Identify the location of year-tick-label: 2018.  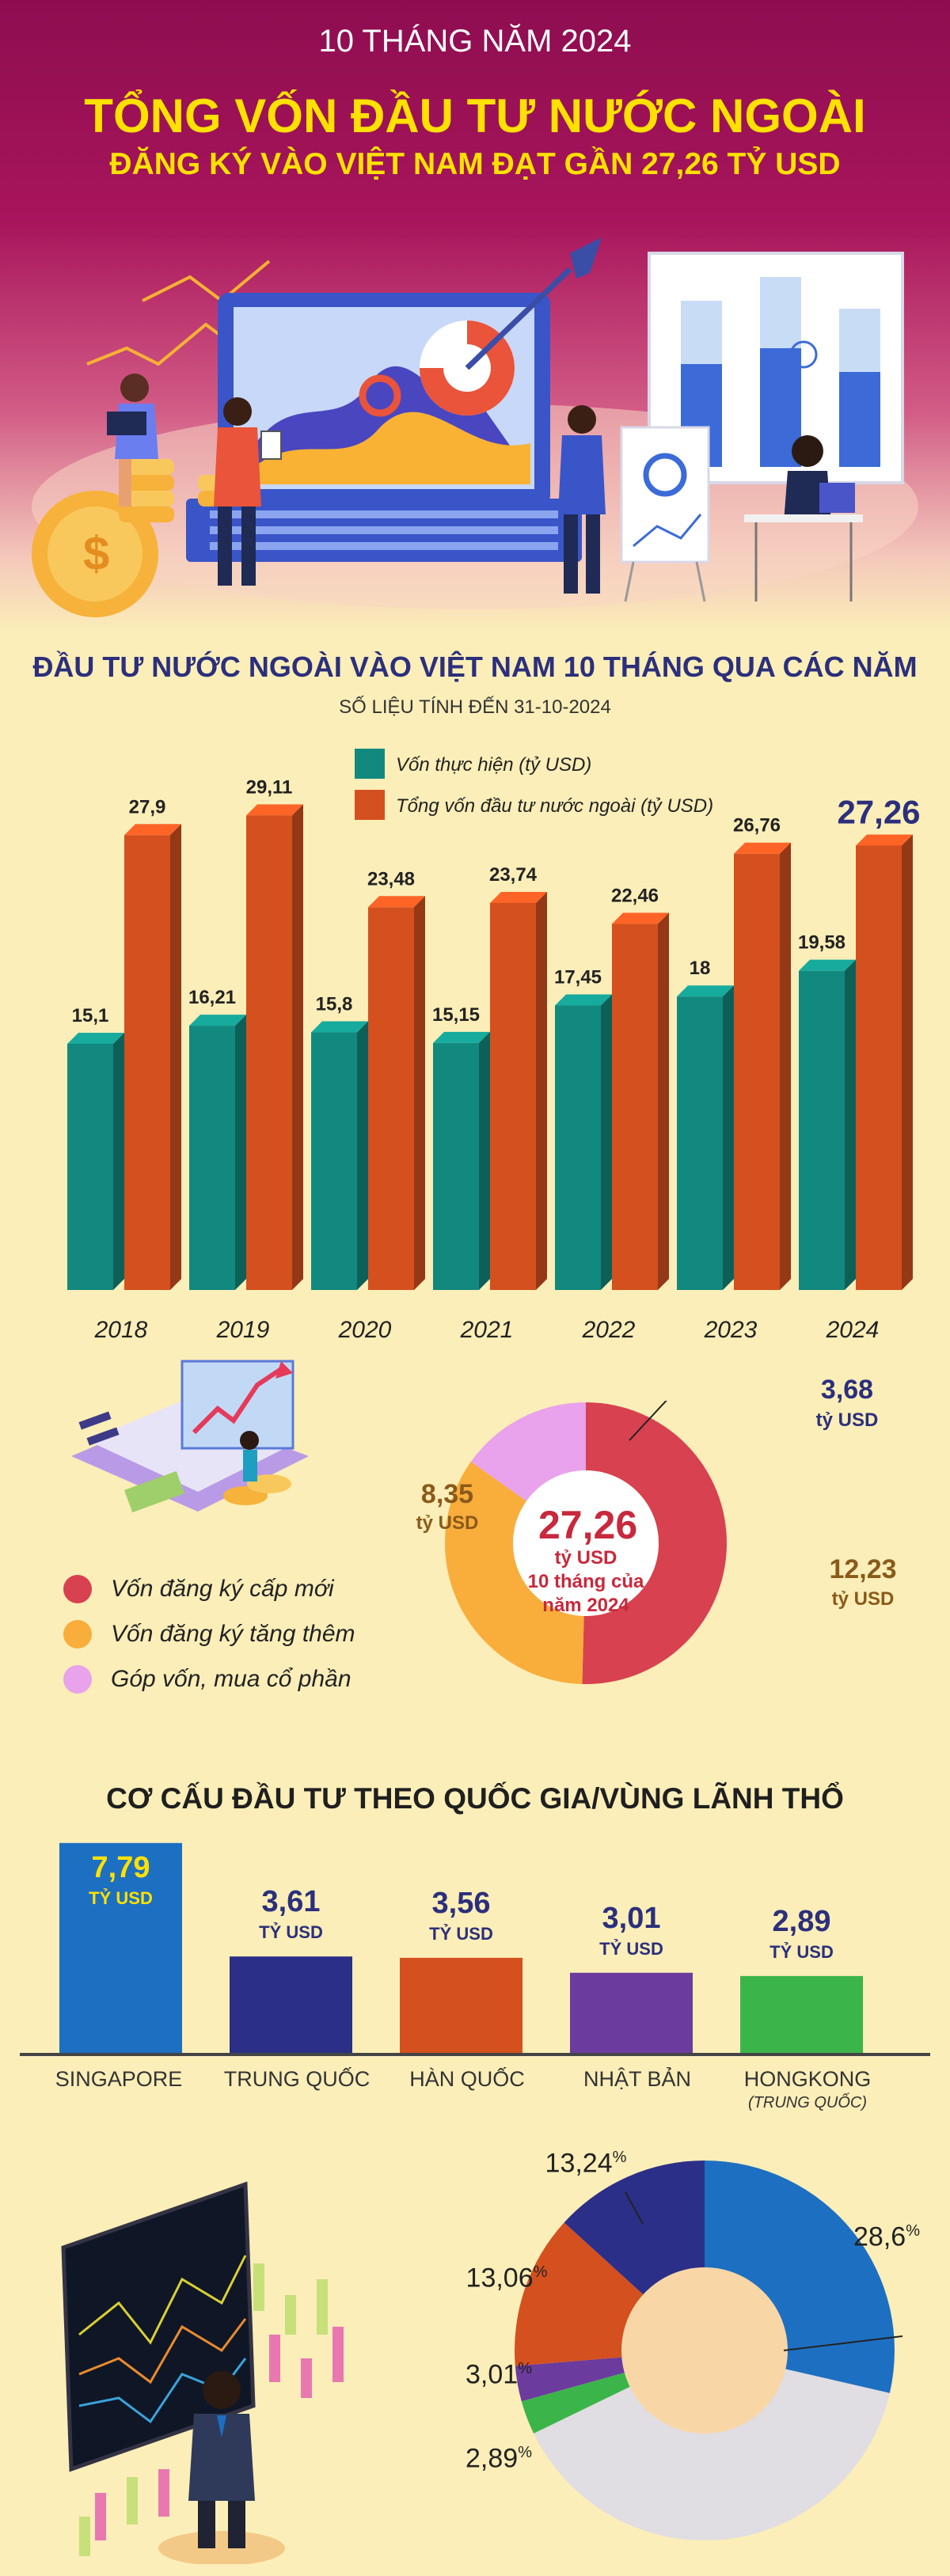
(121, 1330).